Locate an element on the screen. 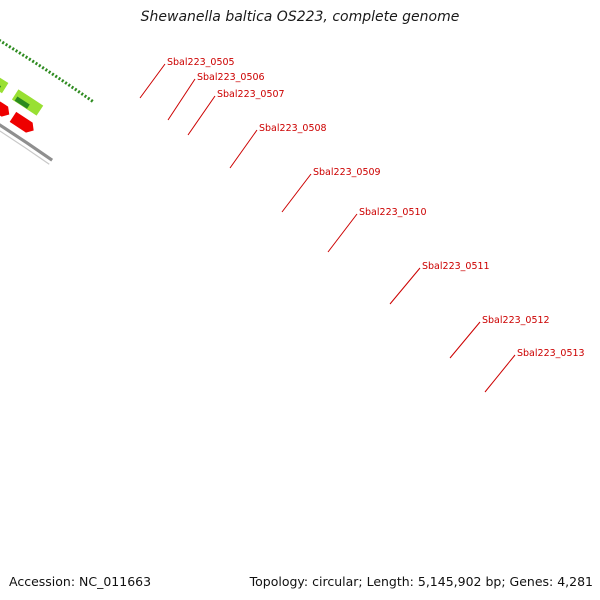 This screenshot has height=600, width=600. gene-label-3: Sbal223_0508 is located at coordinates (293, 128).